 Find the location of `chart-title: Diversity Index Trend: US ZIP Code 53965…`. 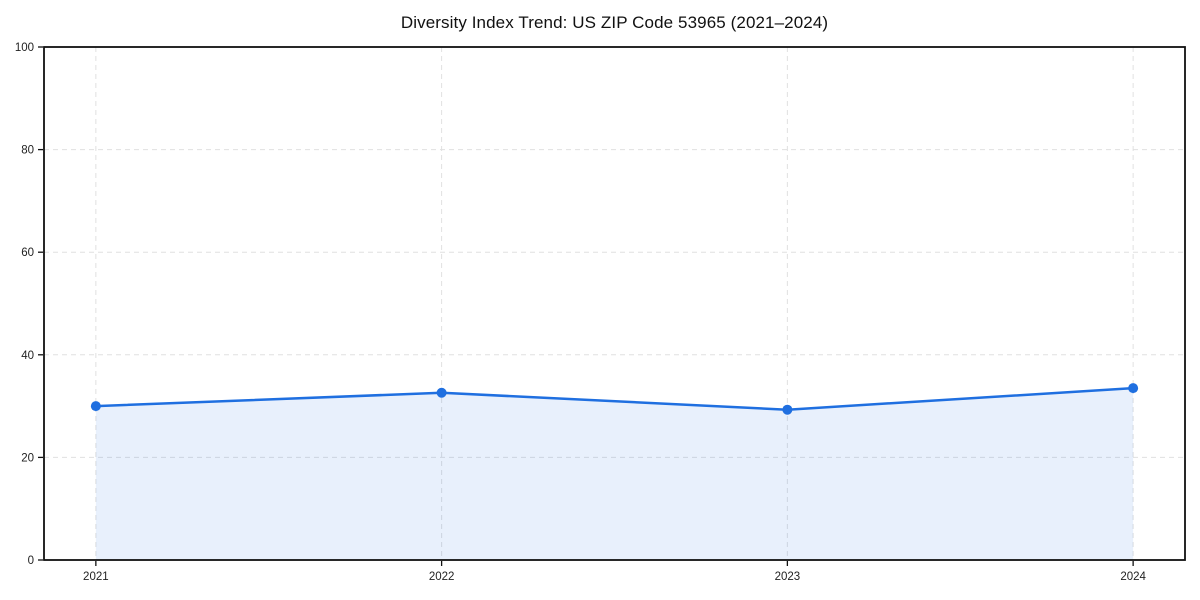

chart-title: Diversity Index Trend: US ZIP Code 53965… is located at coordinates (614, 22).